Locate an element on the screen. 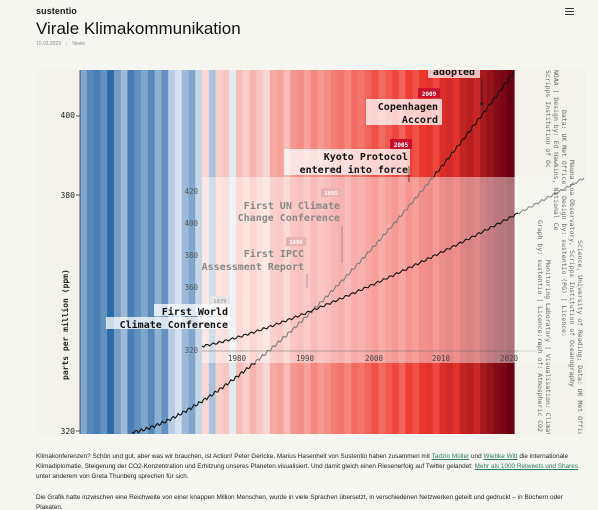 Image resolution: width=598 pixels, height=510 pixels. annotation-copenhagen: 2009 Copenhagen Accord is located at coordinates (404, 107).